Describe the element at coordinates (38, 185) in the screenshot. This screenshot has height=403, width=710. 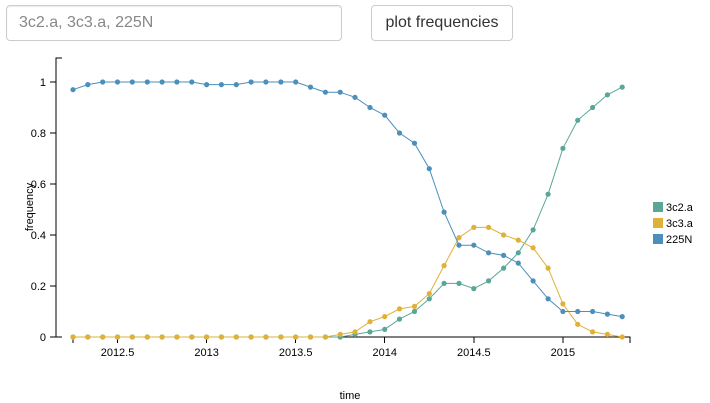
I see `y-tick-label: 0.6` at that location.